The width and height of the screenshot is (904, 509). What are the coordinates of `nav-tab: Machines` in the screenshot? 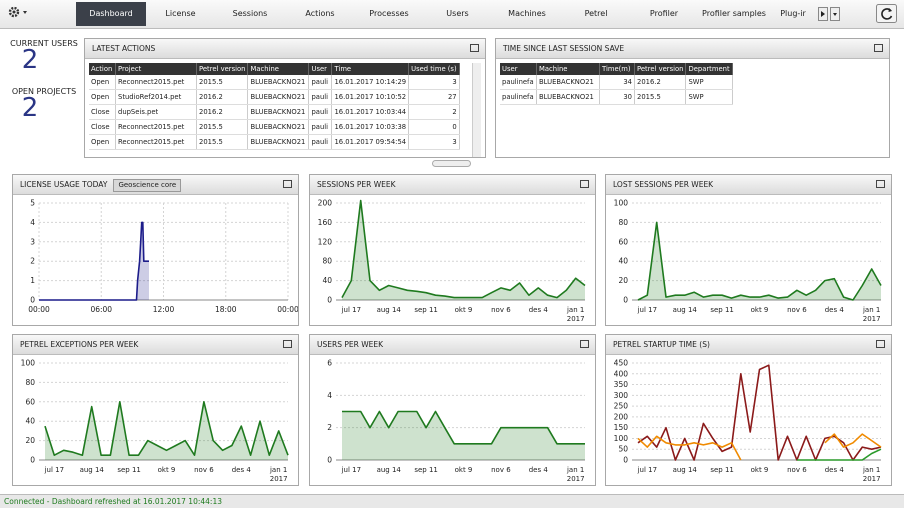 It's located at (527, 13).